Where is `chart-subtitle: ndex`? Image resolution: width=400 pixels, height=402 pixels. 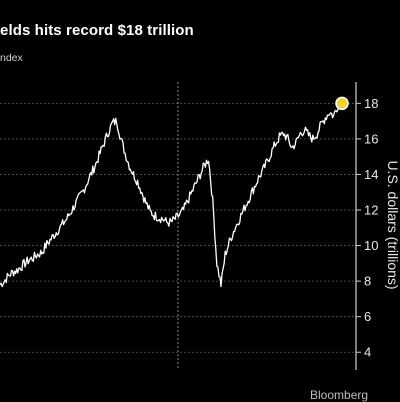 chart-subtitle: ndex is located at coordinates (11, 58).